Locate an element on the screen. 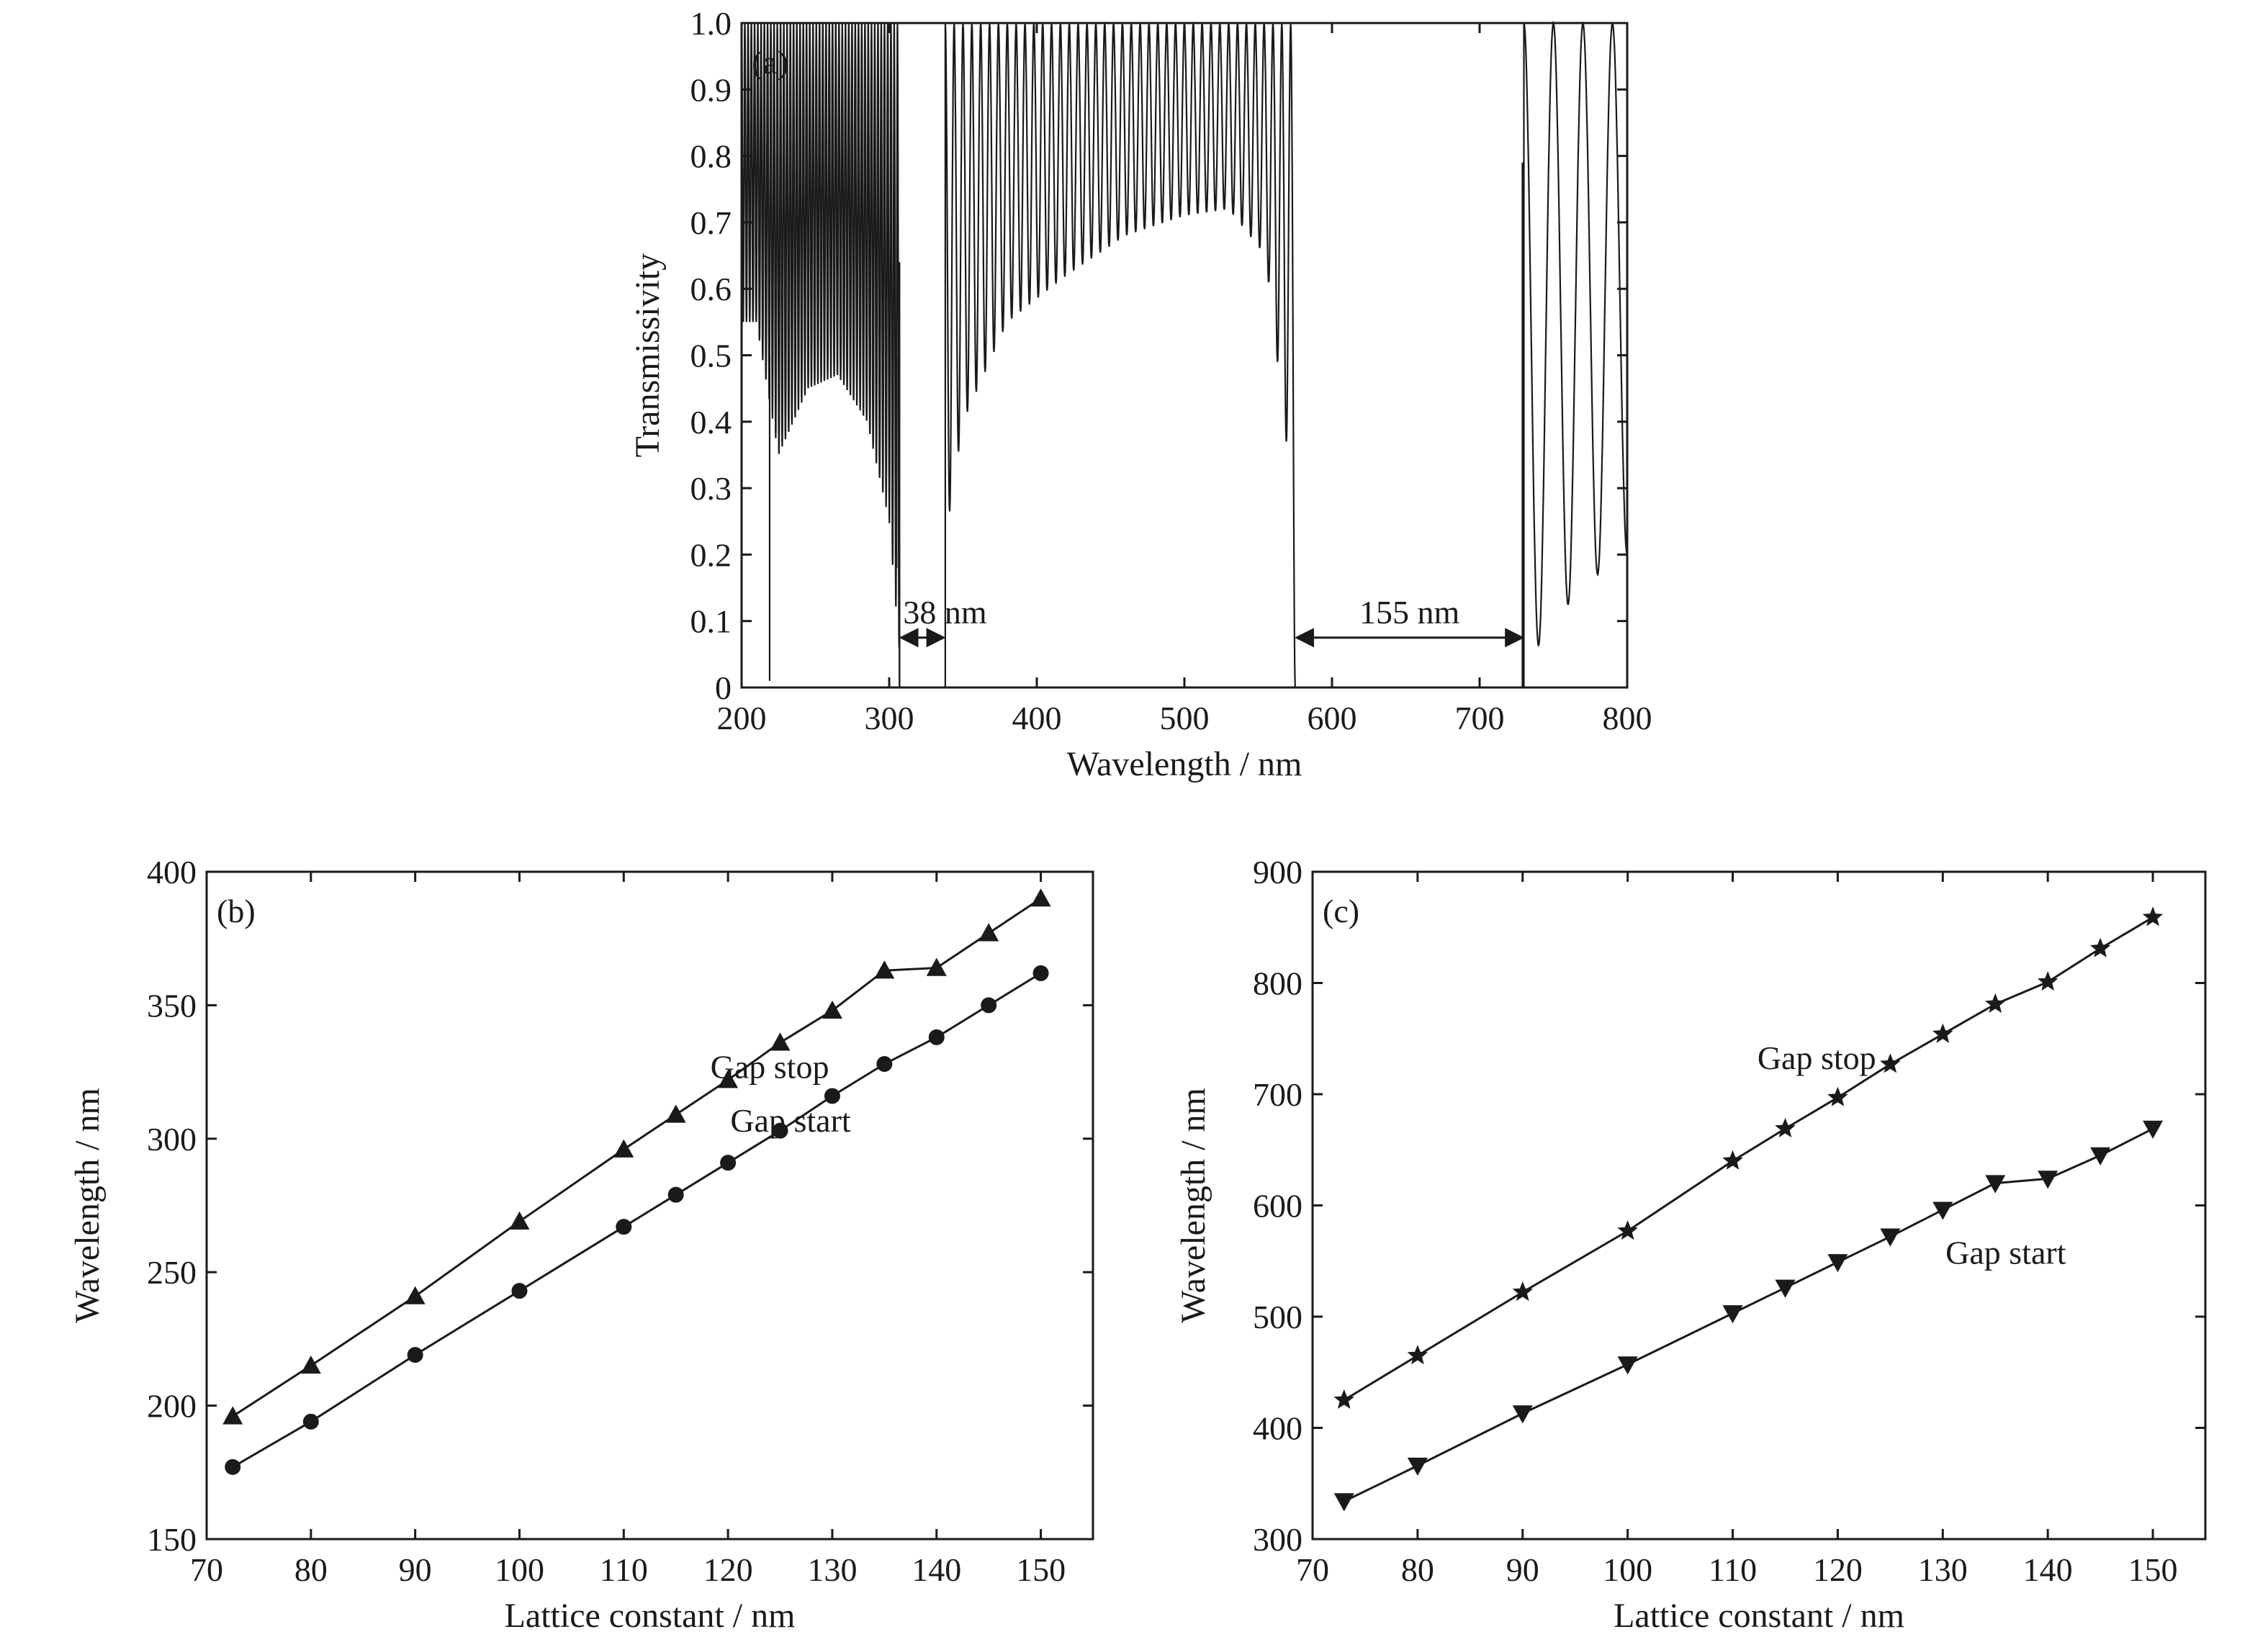  y-tick-label: 0.5 is located at coordinates (711, 356).